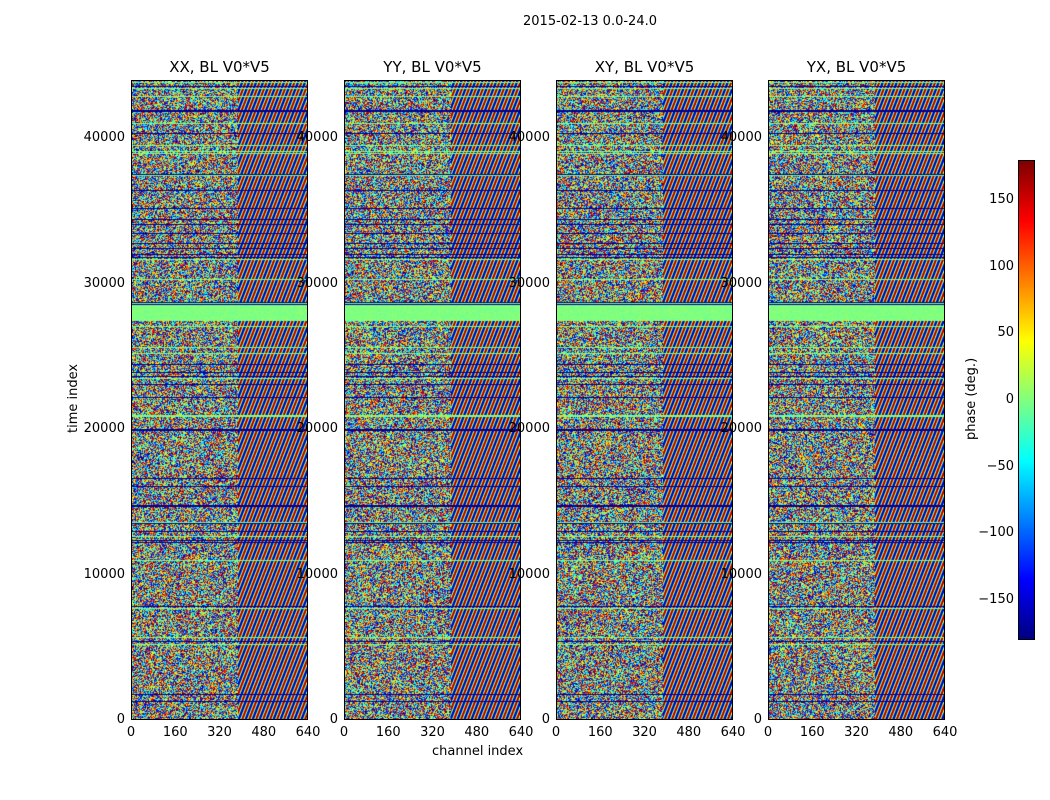  I want to click on colorbar-tick-label: 50, so click(1005, 333).